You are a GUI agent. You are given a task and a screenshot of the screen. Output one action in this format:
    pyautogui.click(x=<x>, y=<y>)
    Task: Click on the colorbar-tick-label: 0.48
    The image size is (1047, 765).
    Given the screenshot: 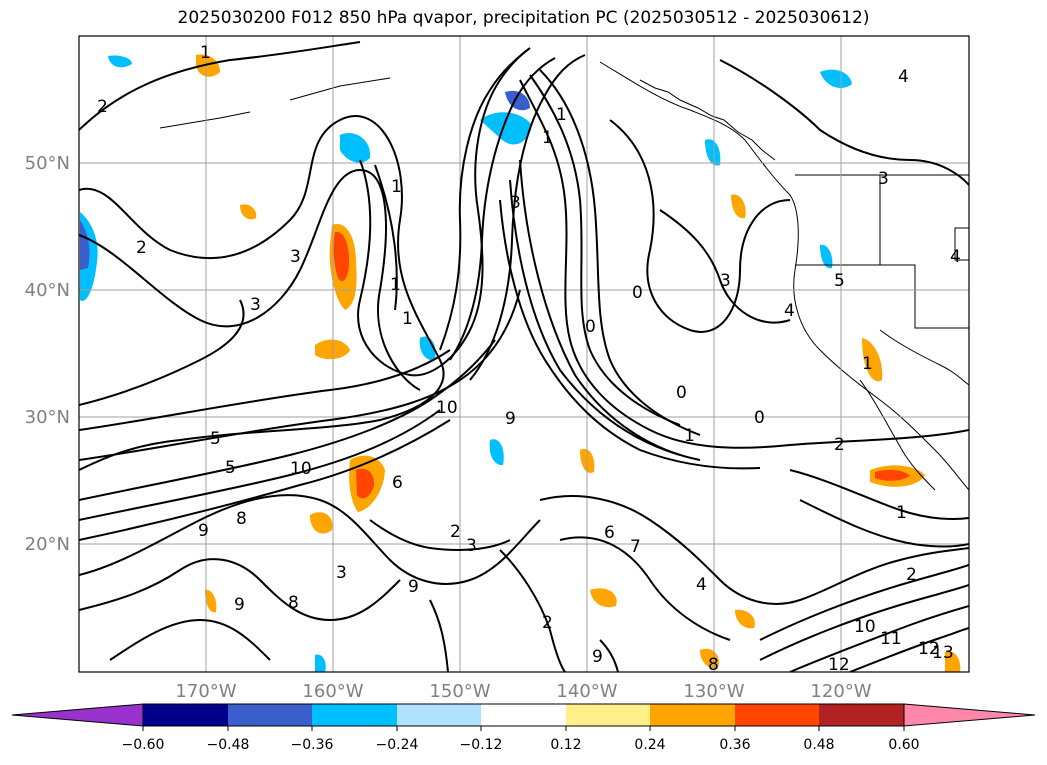 What is the action you would take?
    pyautogui.click(x=818, y=745)
    